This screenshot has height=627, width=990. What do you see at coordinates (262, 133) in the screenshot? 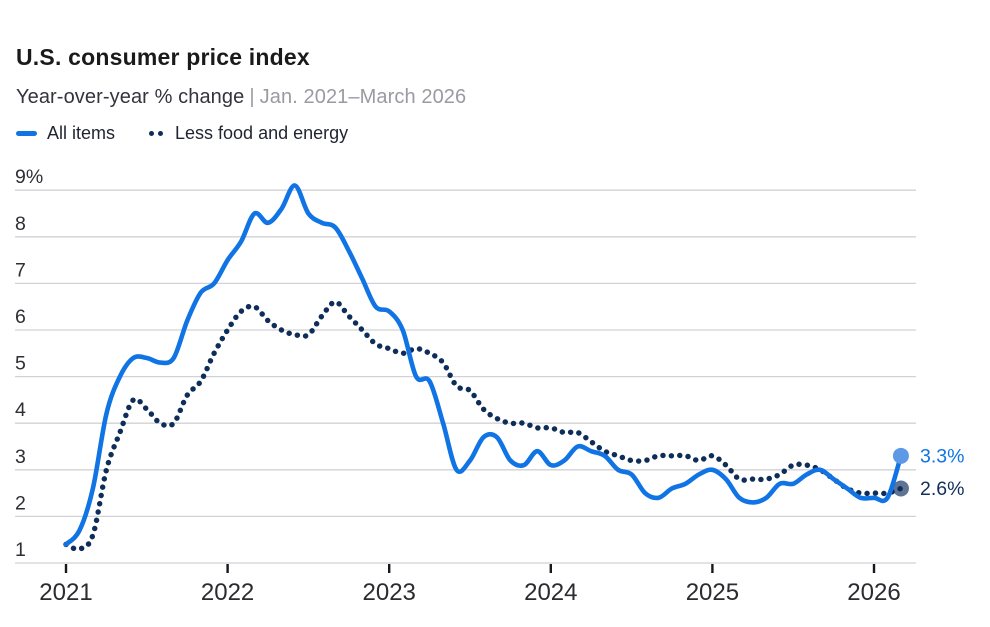
I see `legend-label-less-food-and-energy: Less food and energy` at bounding box center [262, 133].